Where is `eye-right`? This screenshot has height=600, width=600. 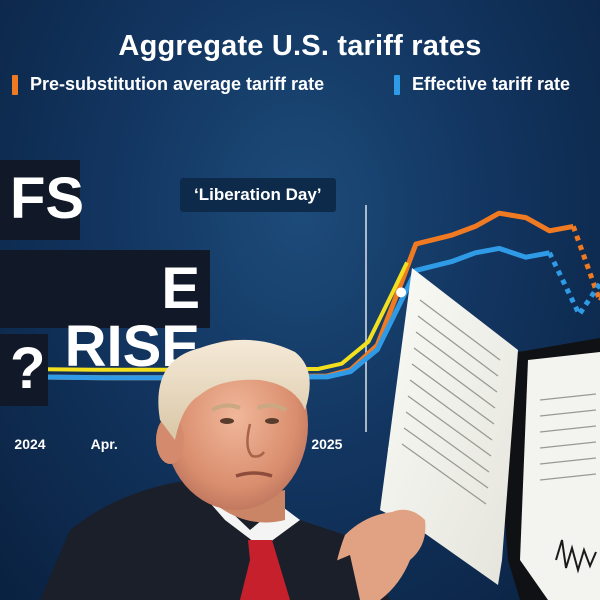 eye-right is located at coordinates (272, 421).